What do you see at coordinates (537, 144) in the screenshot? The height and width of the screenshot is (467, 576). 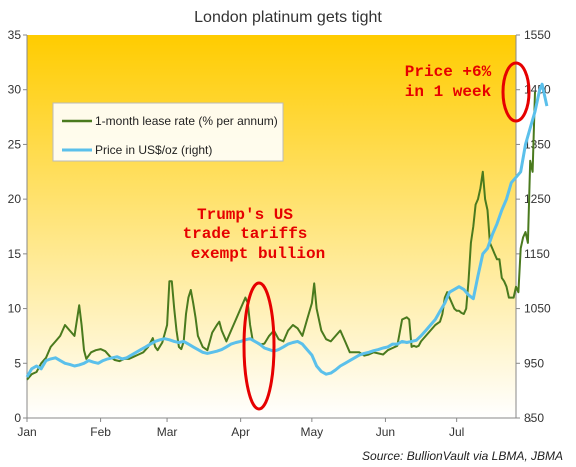 I see `right-tick-label: 1350` at bounding box center [537, 144].